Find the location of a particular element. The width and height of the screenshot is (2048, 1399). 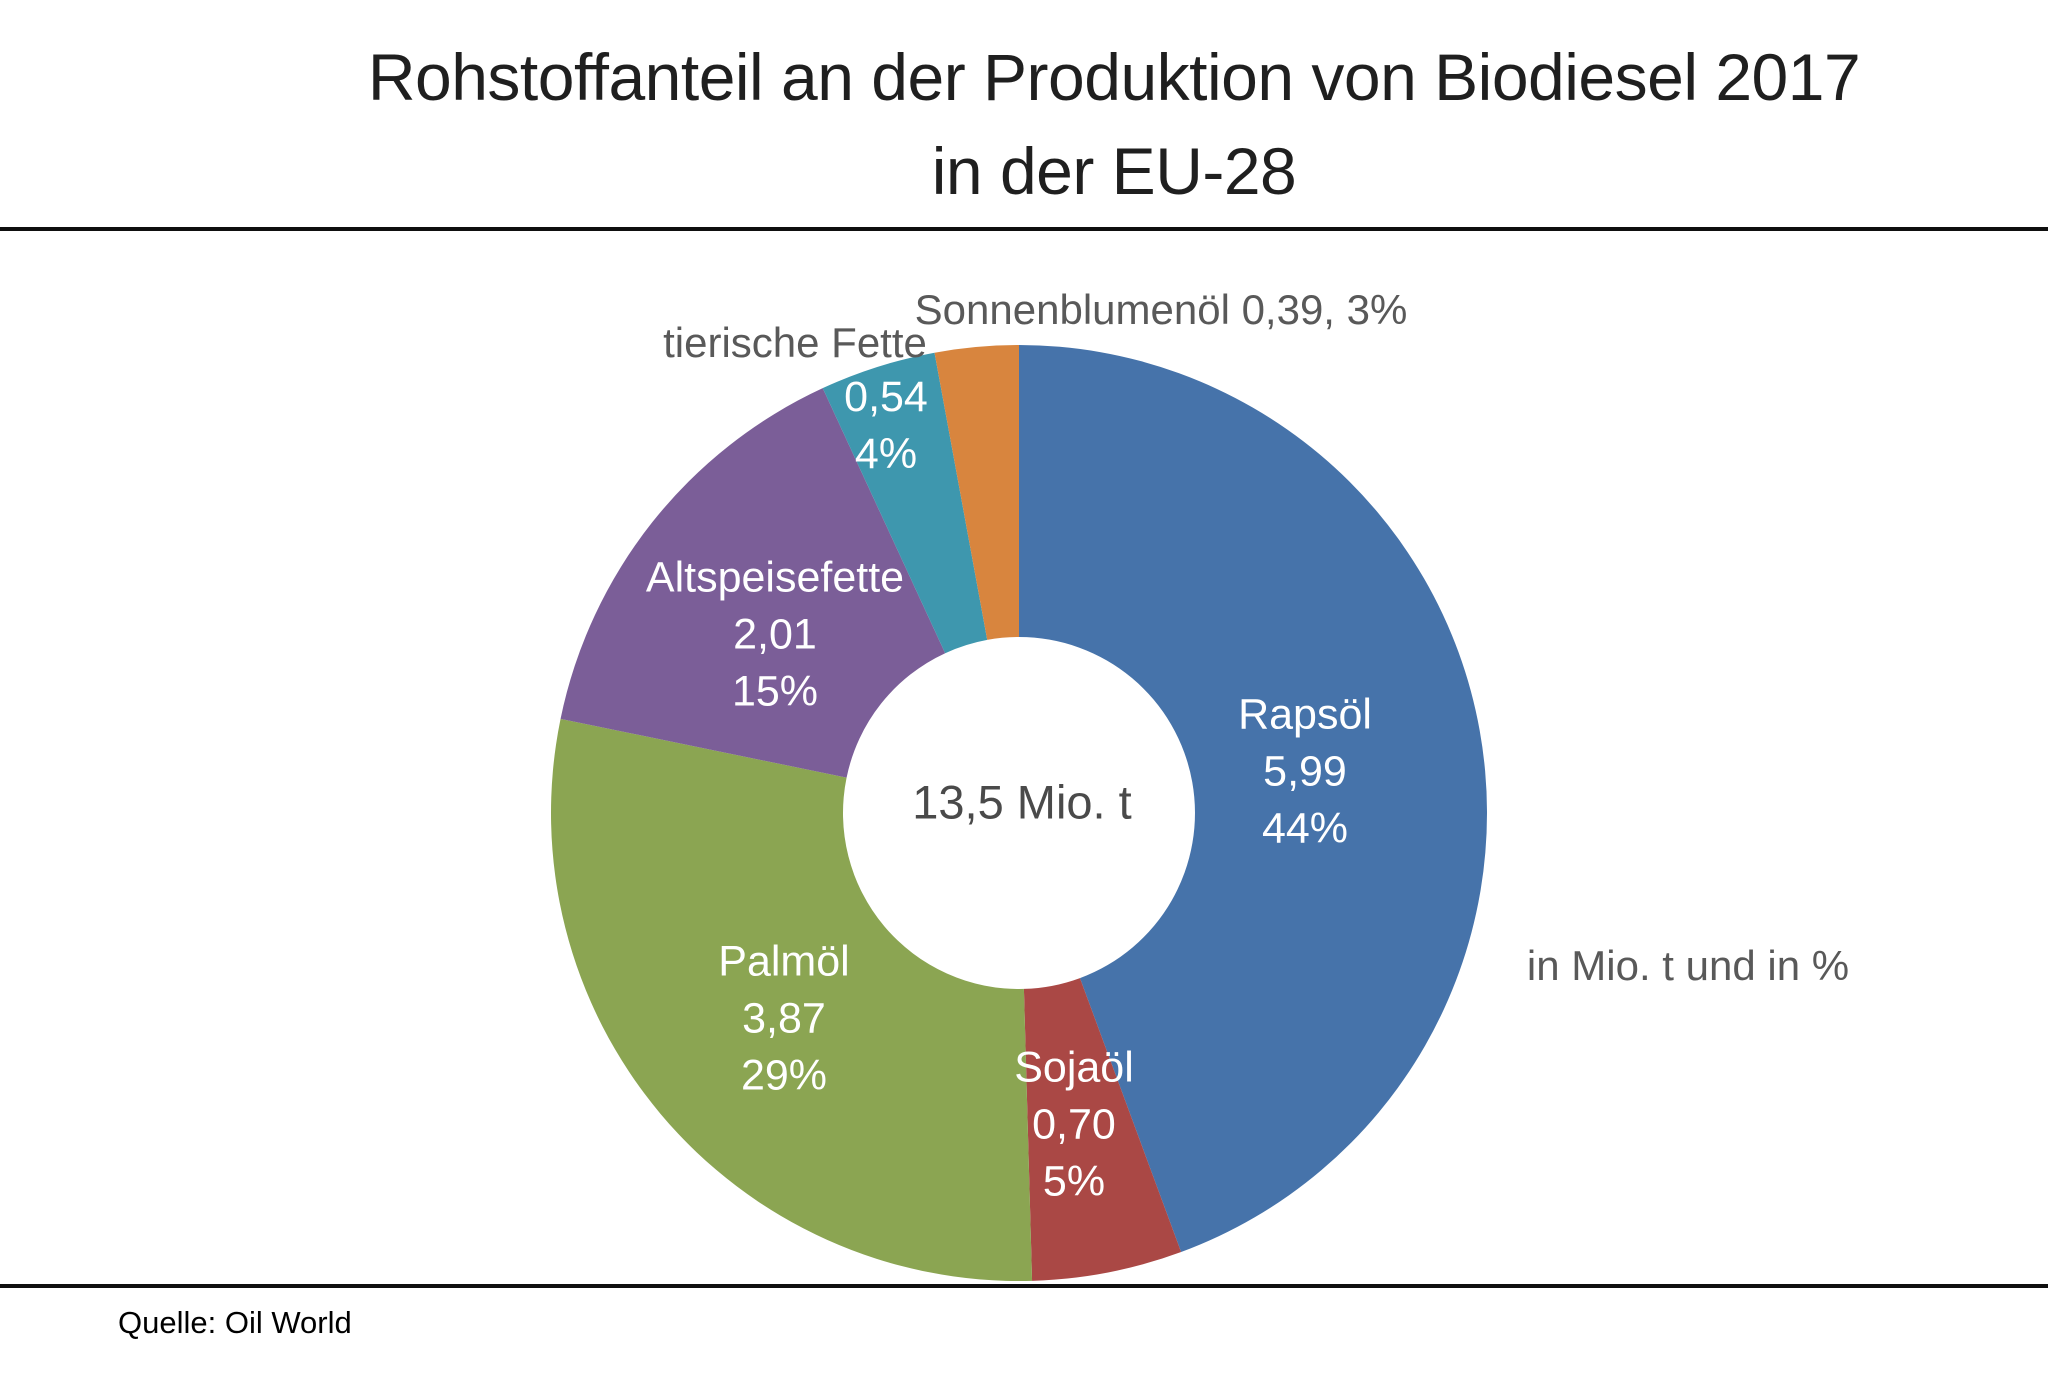

slice-label-altspeisefette: Altspeisefette 2,01 15% is located at coordinates (775, 635).